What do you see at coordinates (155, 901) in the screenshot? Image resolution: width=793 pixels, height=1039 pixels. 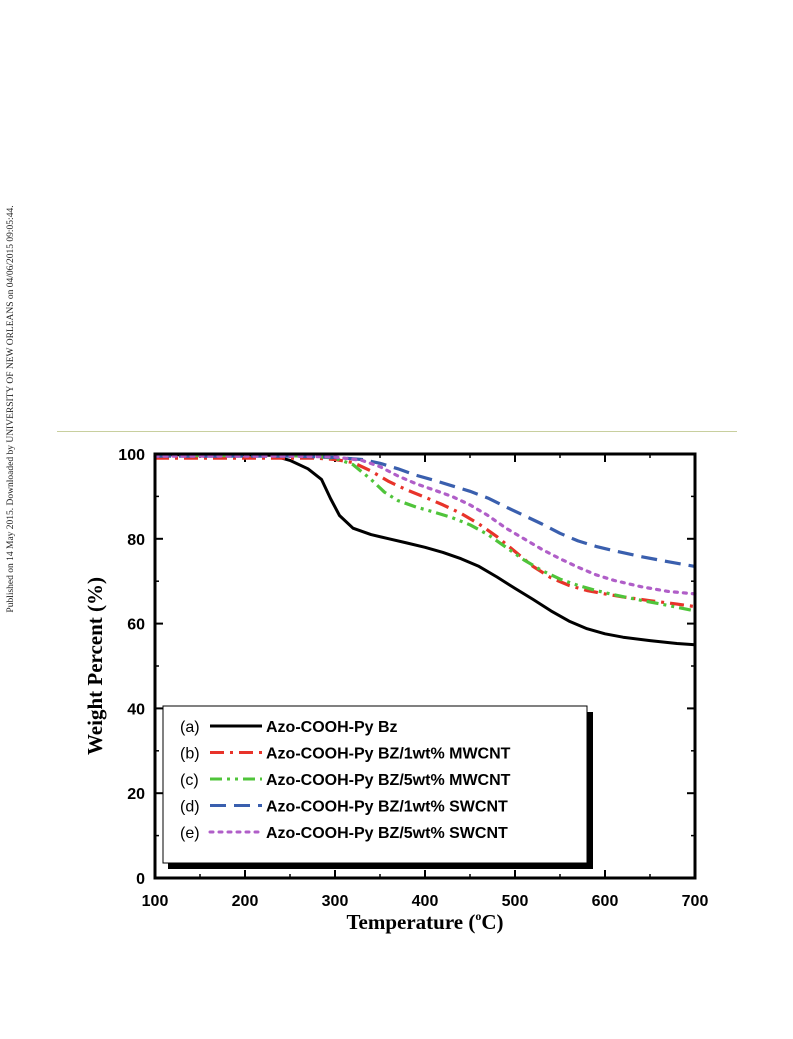 I see `x-tick-label: 100` at bounding box center [155, 901].